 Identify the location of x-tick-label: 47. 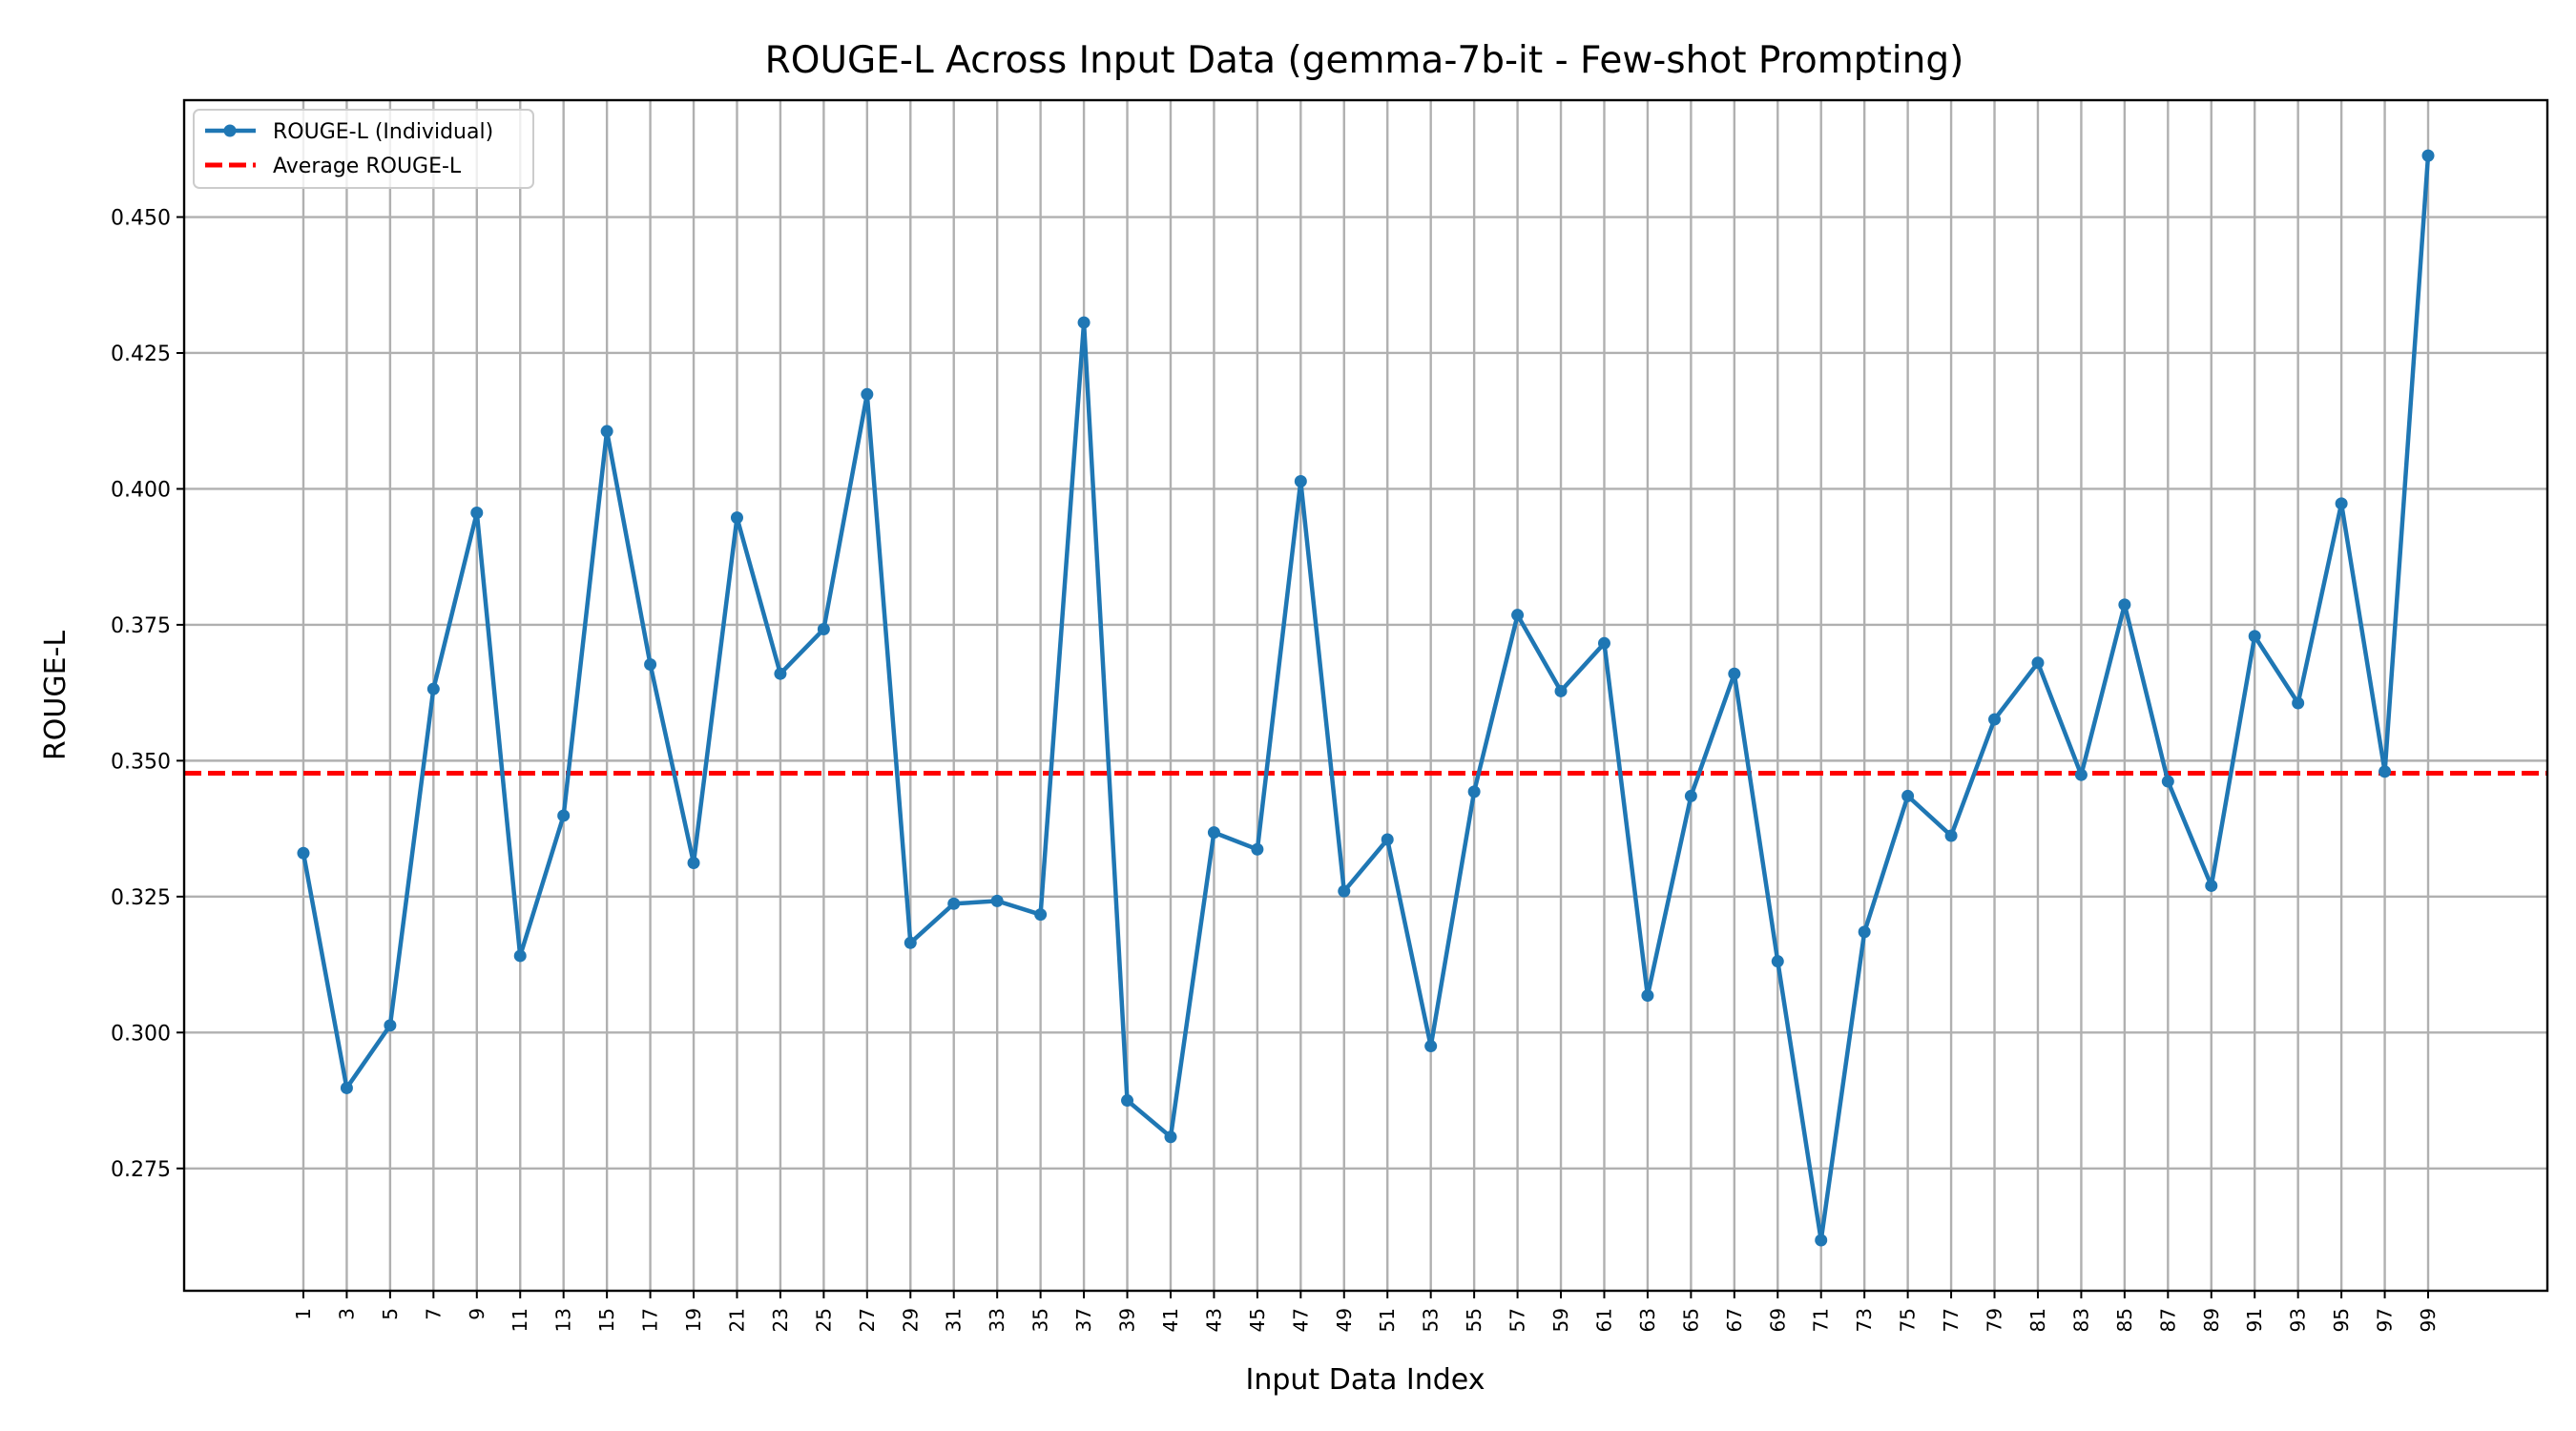
(1300, 1320).